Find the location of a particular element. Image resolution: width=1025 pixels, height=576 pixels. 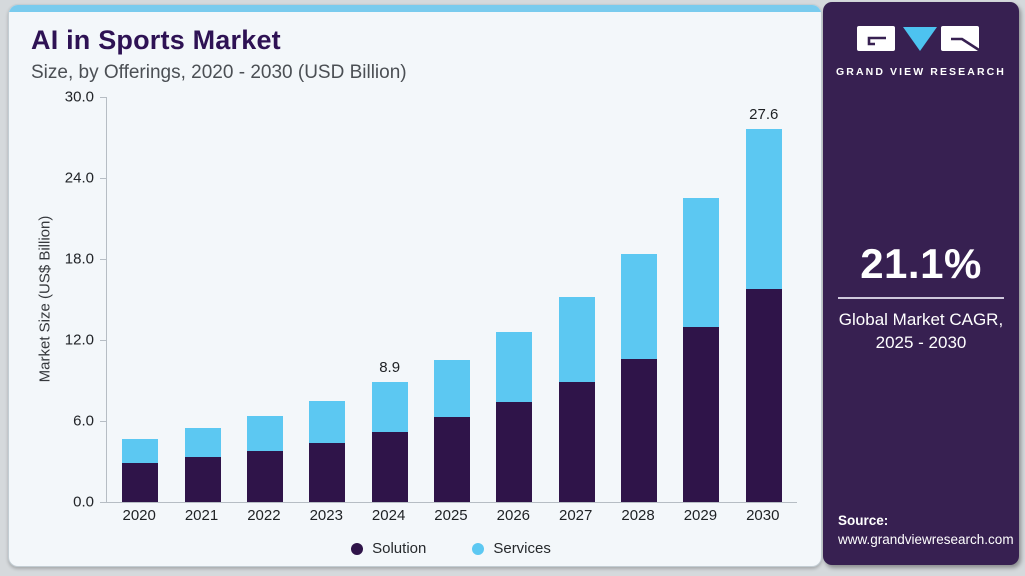

bar-column-2021 is located at coordinates (202, 299).